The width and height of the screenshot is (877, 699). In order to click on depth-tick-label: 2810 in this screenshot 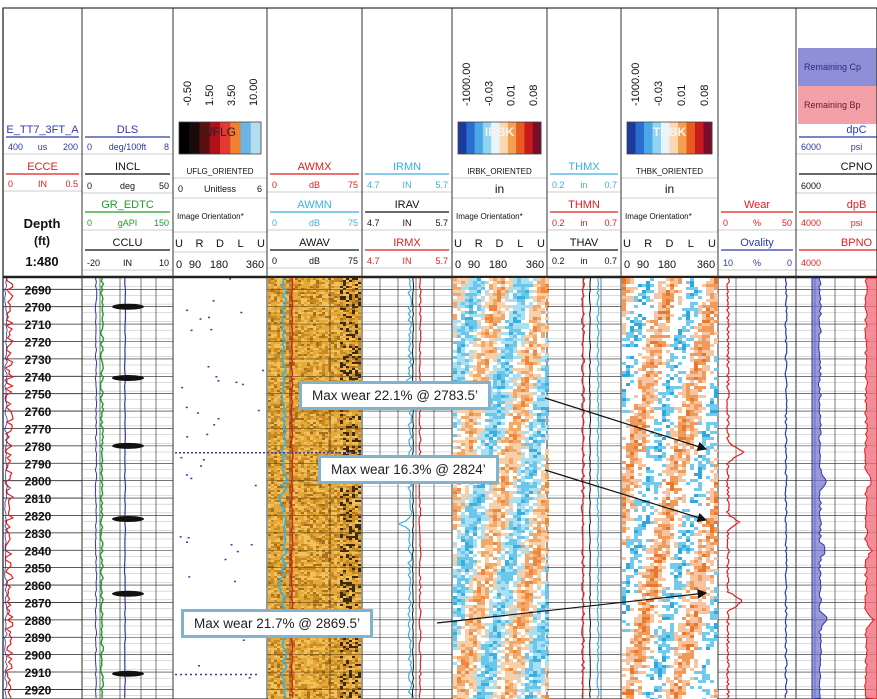, I will do `click(38, 499)`.